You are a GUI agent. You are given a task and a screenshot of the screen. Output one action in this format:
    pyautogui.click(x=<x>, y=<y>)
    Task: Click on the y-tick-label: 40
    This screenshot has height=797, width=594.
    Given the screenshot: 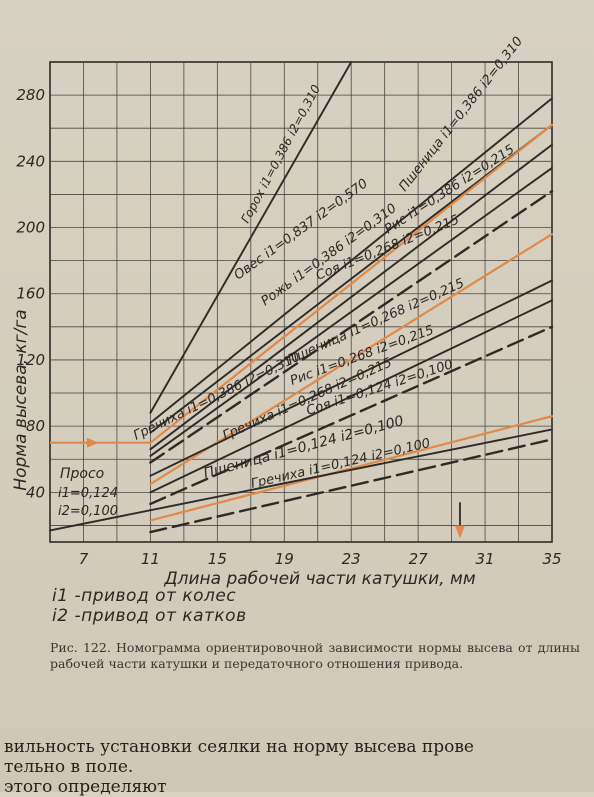 What is the action you would take?
    pyautogui.click(x=35, y=492)
    